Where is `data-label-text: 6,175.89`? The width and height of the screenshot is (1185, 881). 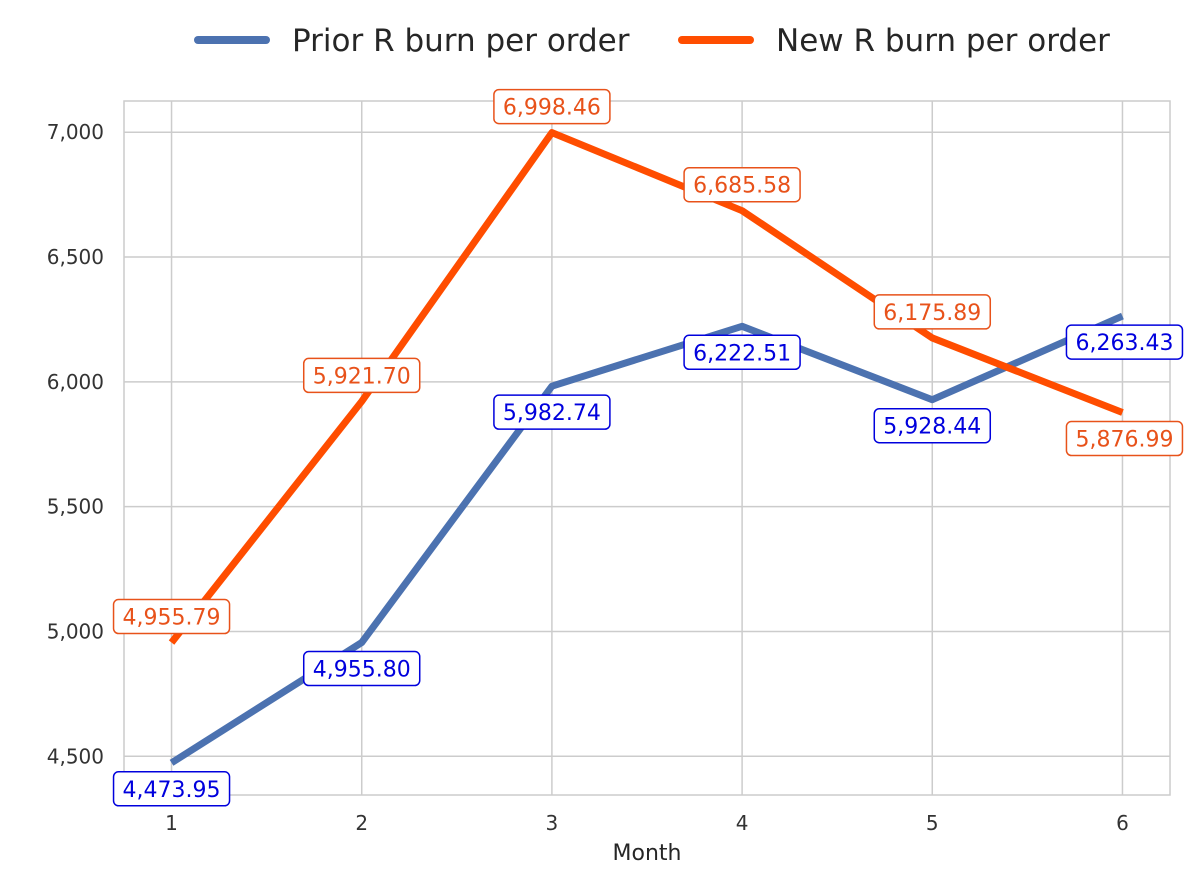
data-label-text: 6,175.89 is located at coordinates (932, 313).